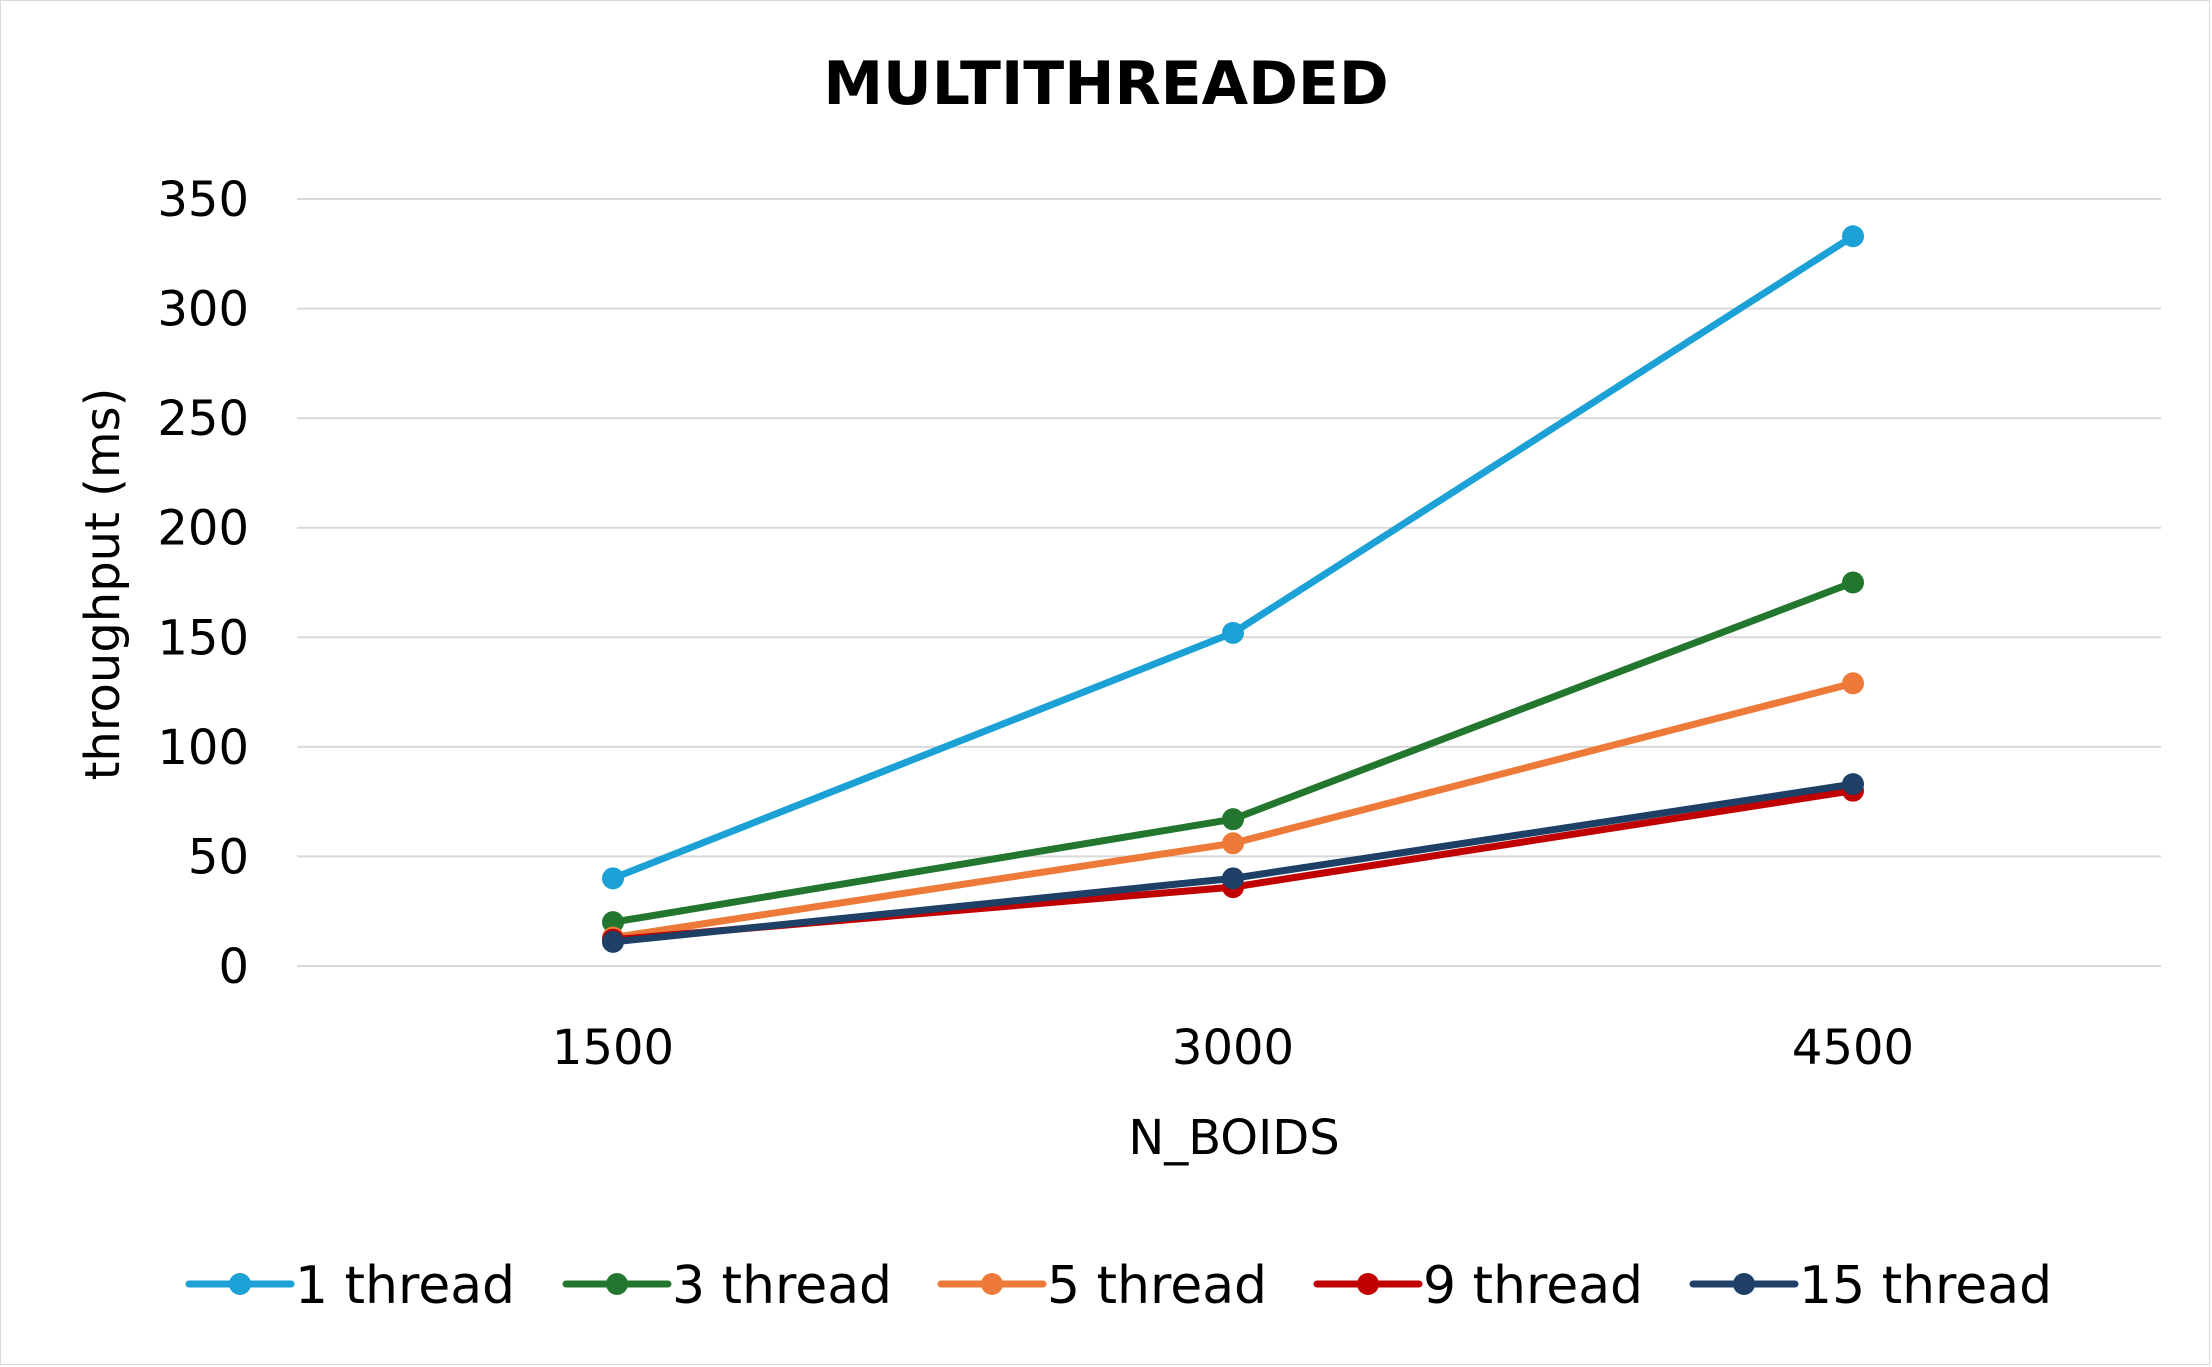 This screenshot has height=1367, width=2212. Describe the element at coordinates (1105, 84) in the screenshot. I see `chart-title: MULTITHREADED` at that location.